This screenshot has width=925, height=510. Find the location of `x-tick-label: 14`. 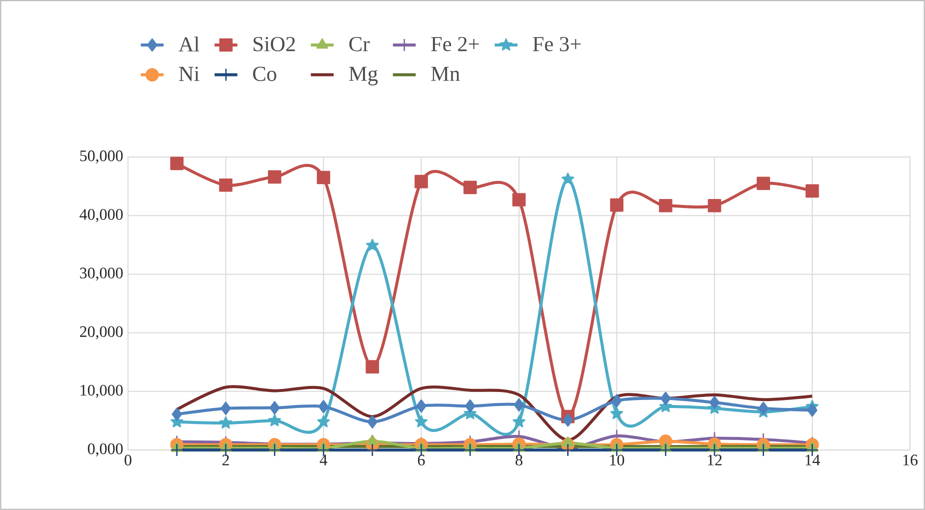

x-tick-label: 14 is located at coordinates (813, 460).